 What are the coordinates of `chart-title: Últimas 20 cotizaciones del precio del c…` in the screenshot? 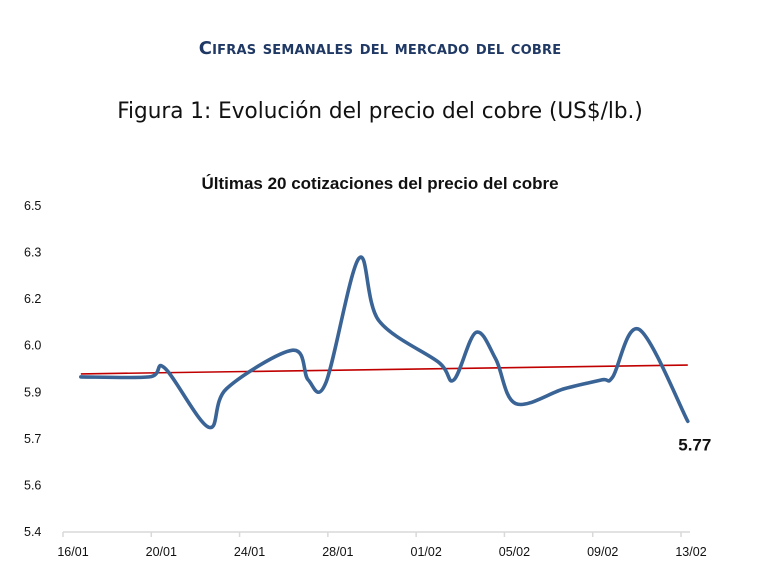 It's located at (380, 183).